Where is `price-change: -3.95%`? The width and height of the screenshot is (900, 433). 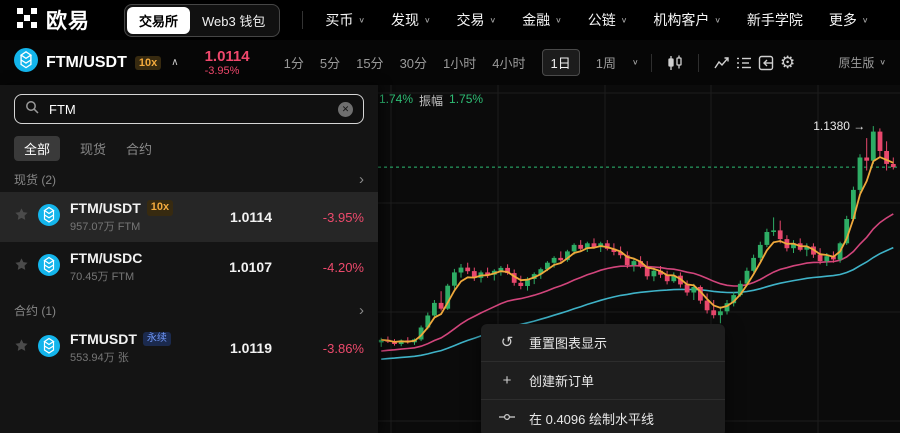 price-change: -3.95% is located at coordinates (222, 70).